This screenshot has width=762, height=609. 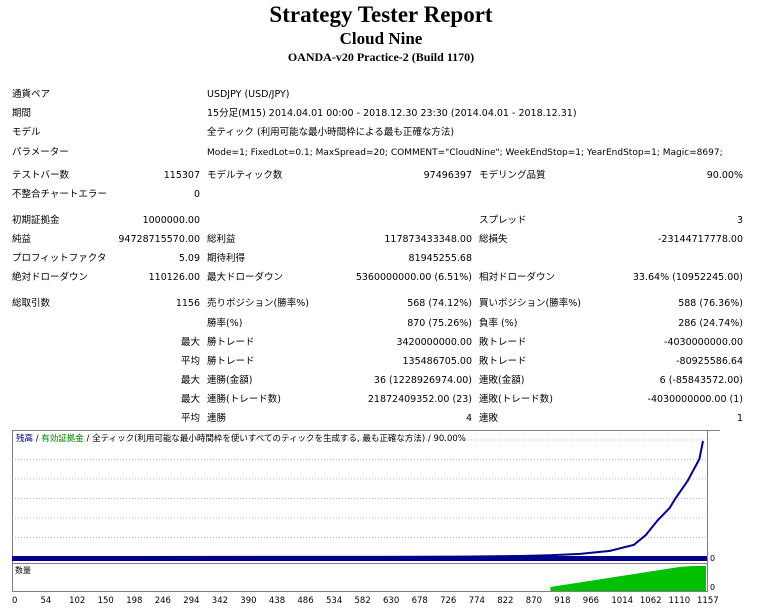 I want to click on volume-area, so click(x=628, y=578).